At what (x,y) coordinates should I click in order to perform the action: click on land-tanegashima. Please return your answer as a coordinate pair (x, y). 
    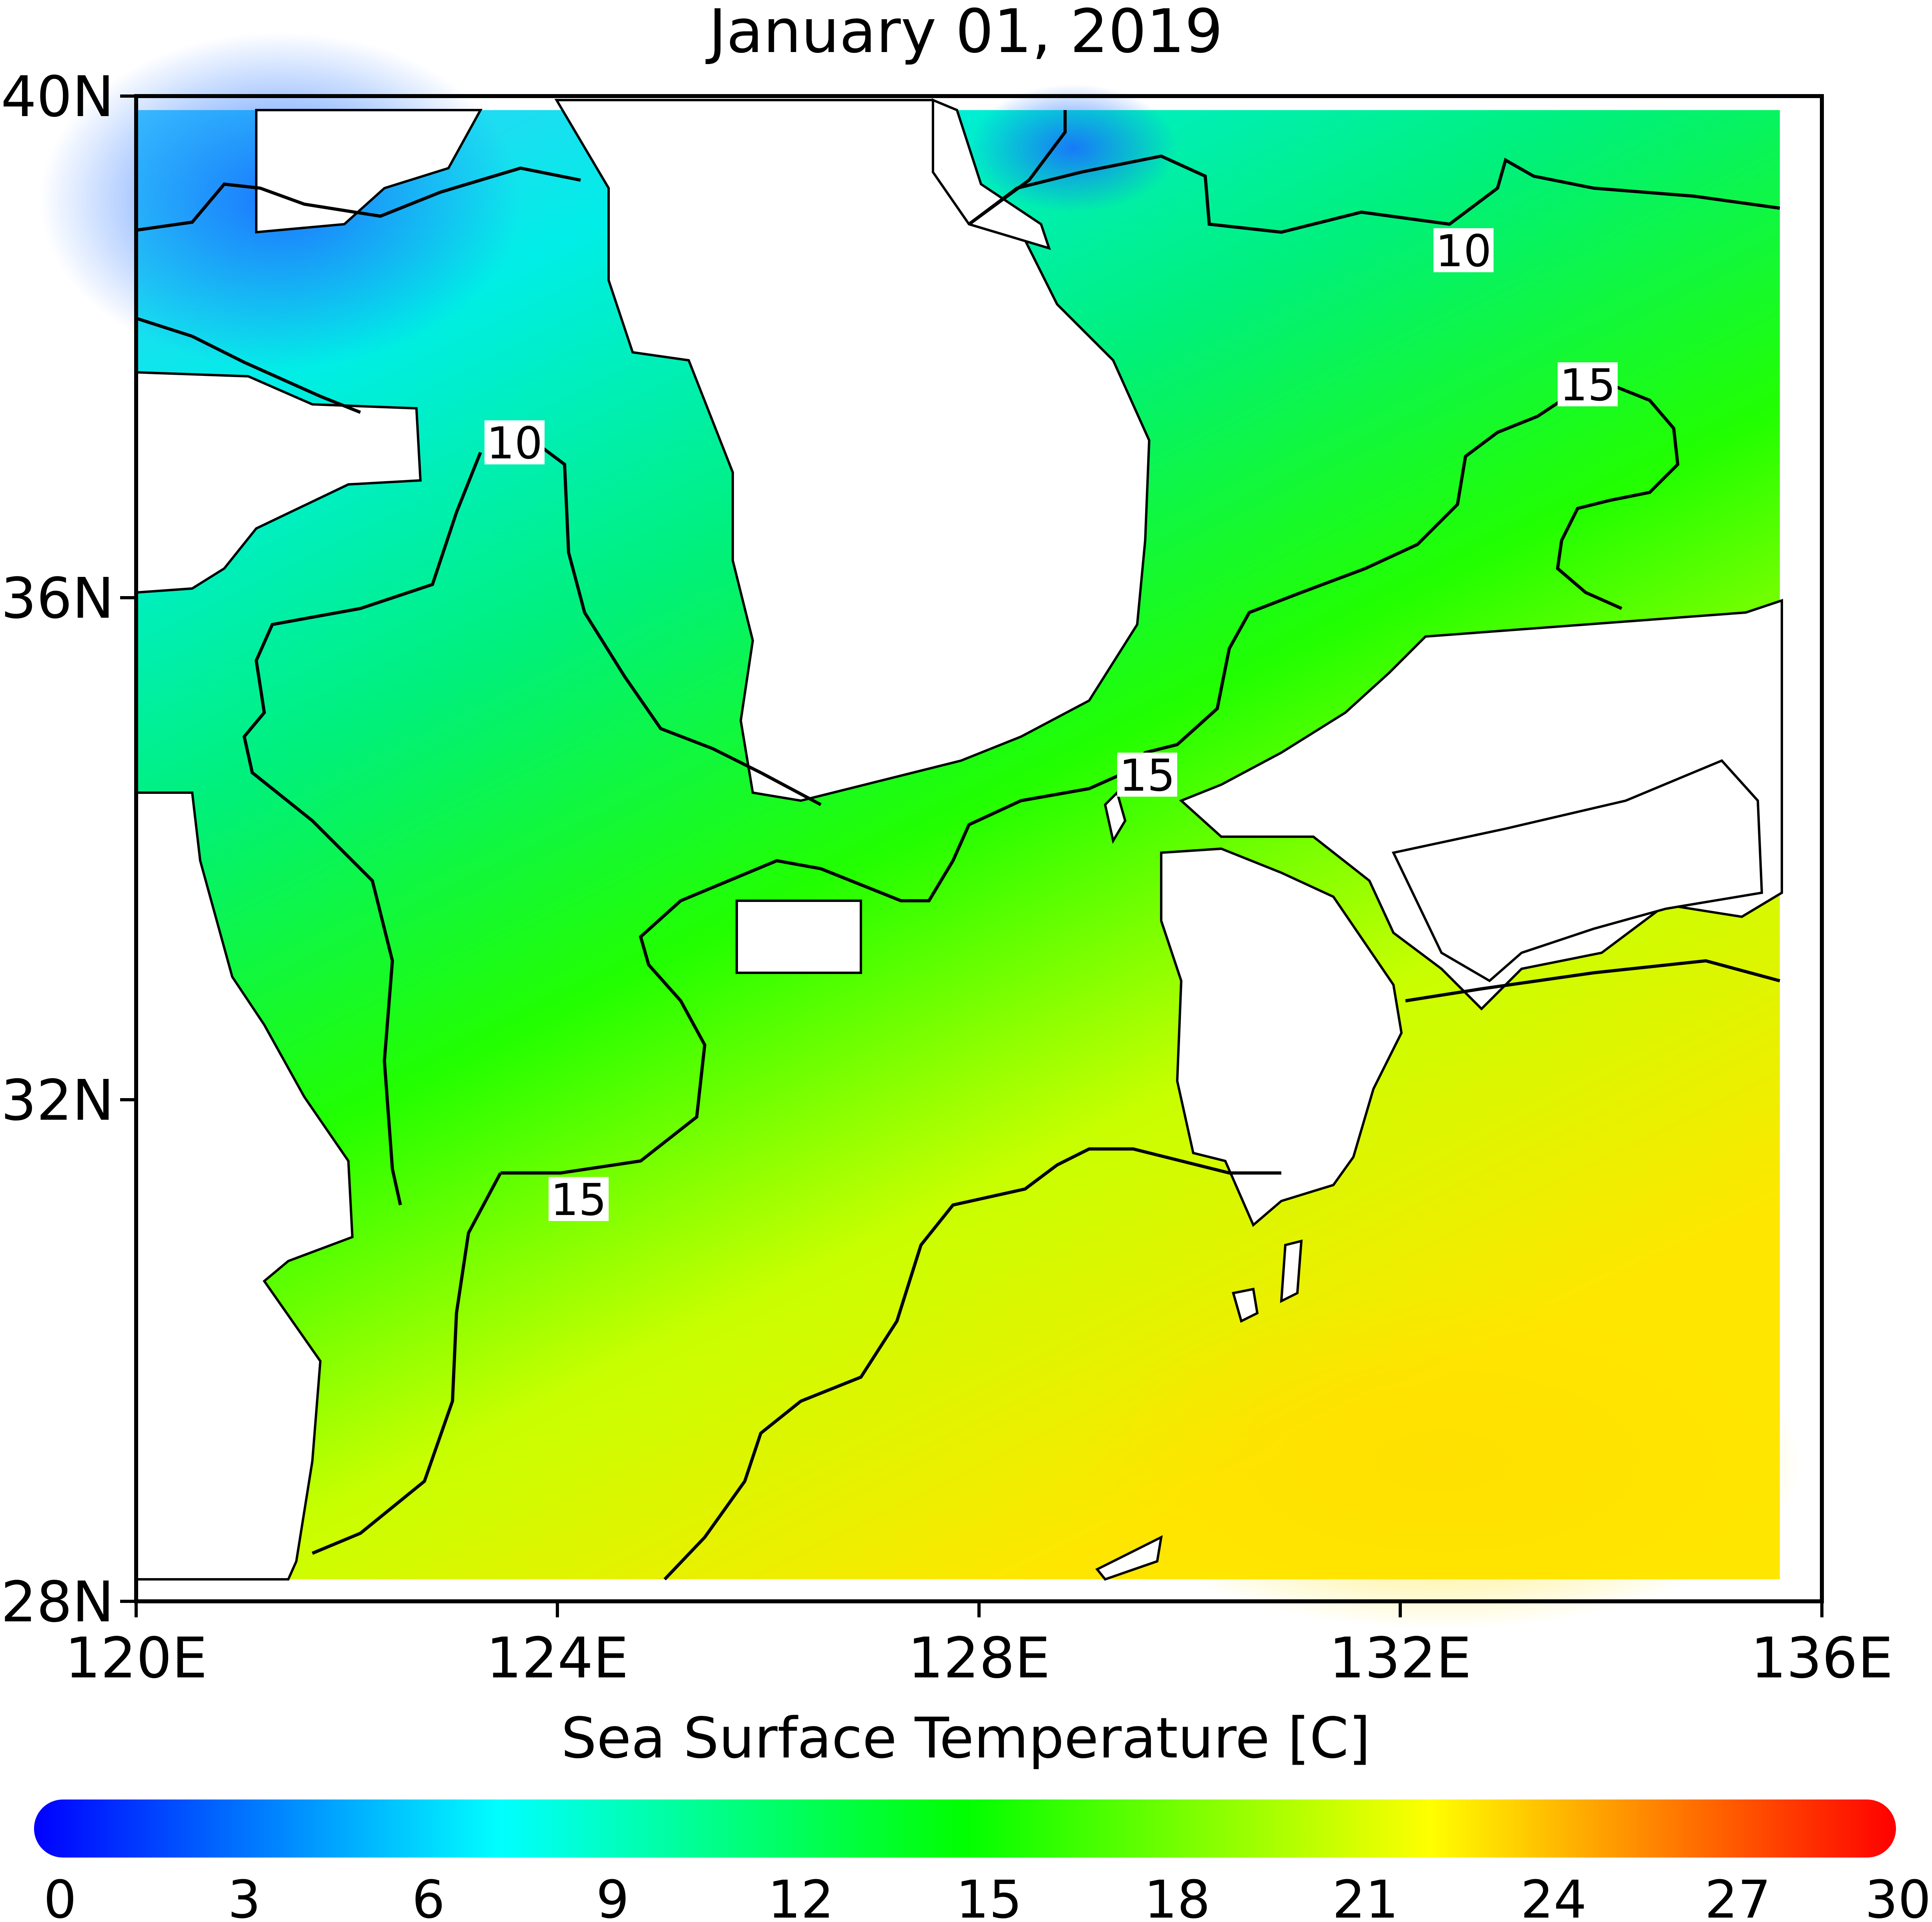
    Looking at the image, I should click on (1291, 1271).